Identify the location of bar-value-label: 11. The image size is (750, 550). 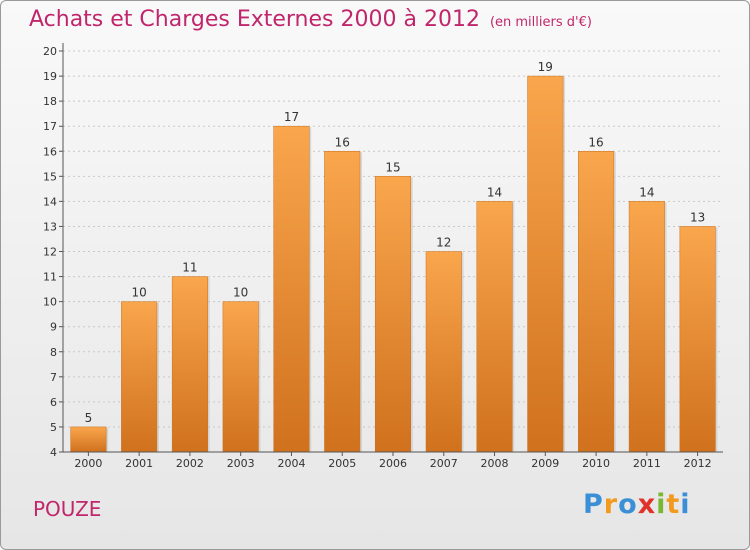
(189, 268).